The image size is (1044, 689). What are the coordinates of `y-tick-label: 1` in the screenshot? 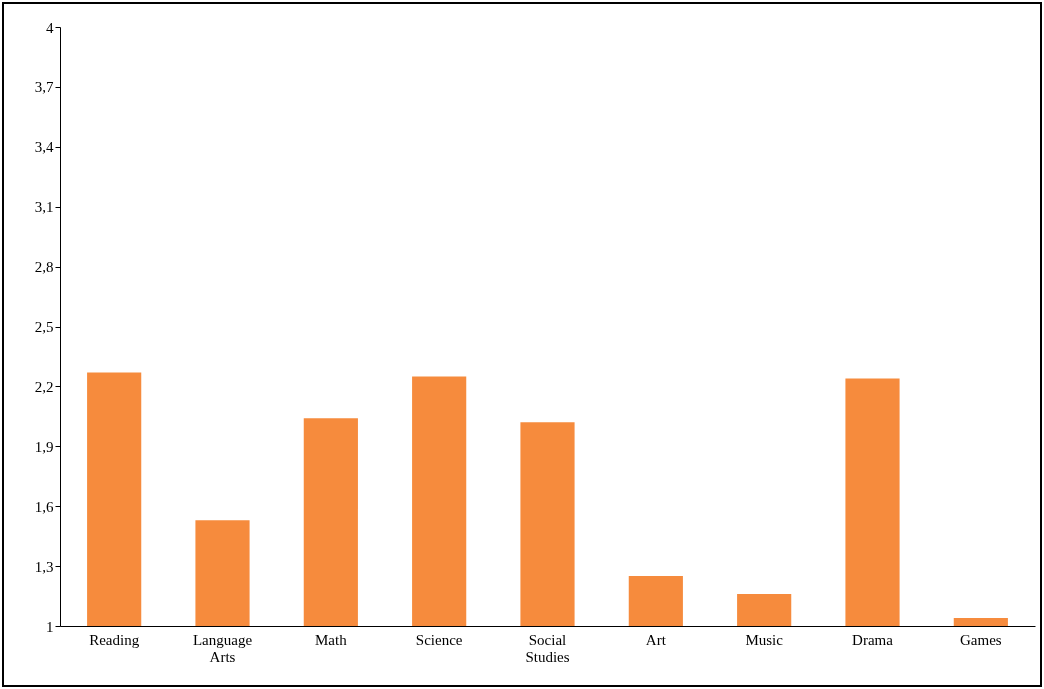 It's located at (50, 626).